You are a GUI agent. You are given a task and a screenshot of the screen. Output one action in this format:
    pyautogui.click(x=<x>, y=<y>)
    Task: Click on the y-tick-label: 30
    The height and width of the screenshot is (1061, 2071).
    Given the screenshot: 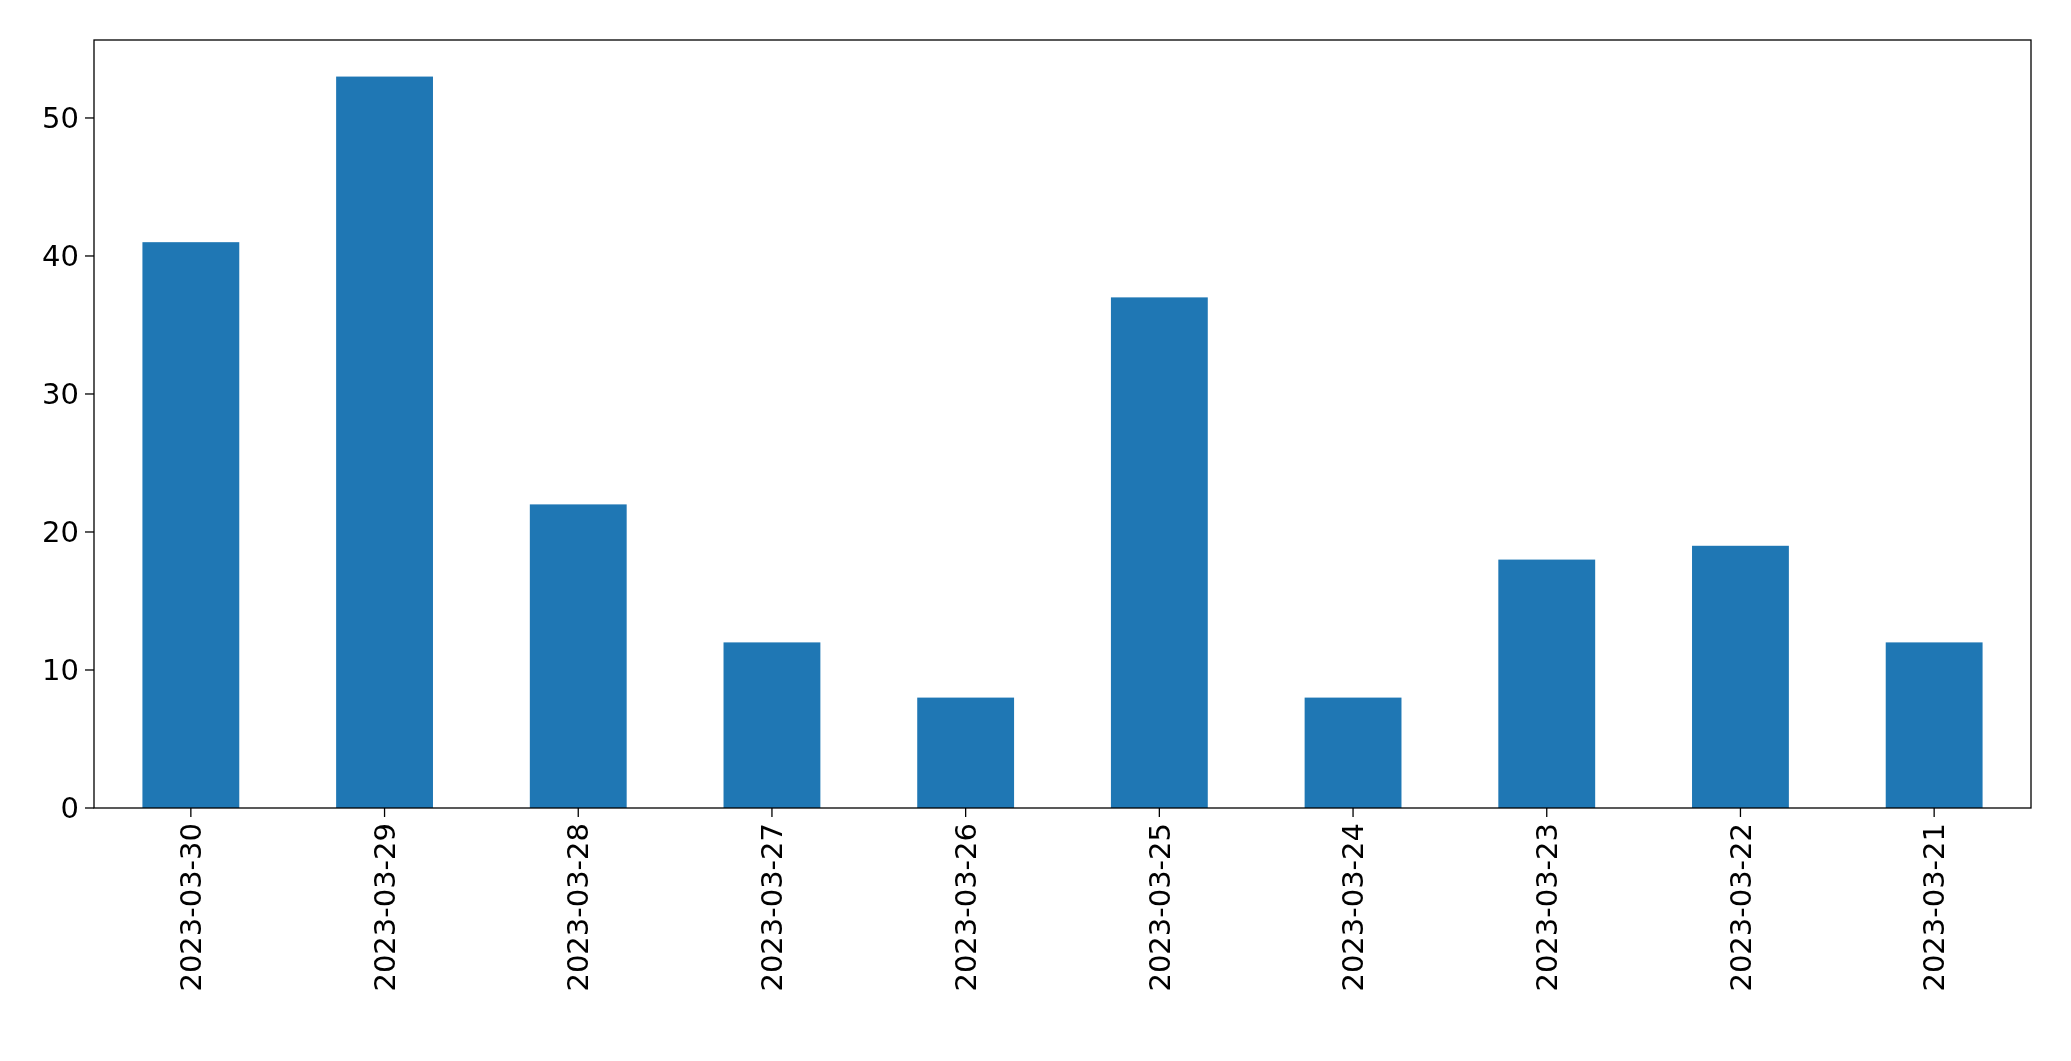 What is the action you would take?
    pyautogui.click(x=60, y=394)
    